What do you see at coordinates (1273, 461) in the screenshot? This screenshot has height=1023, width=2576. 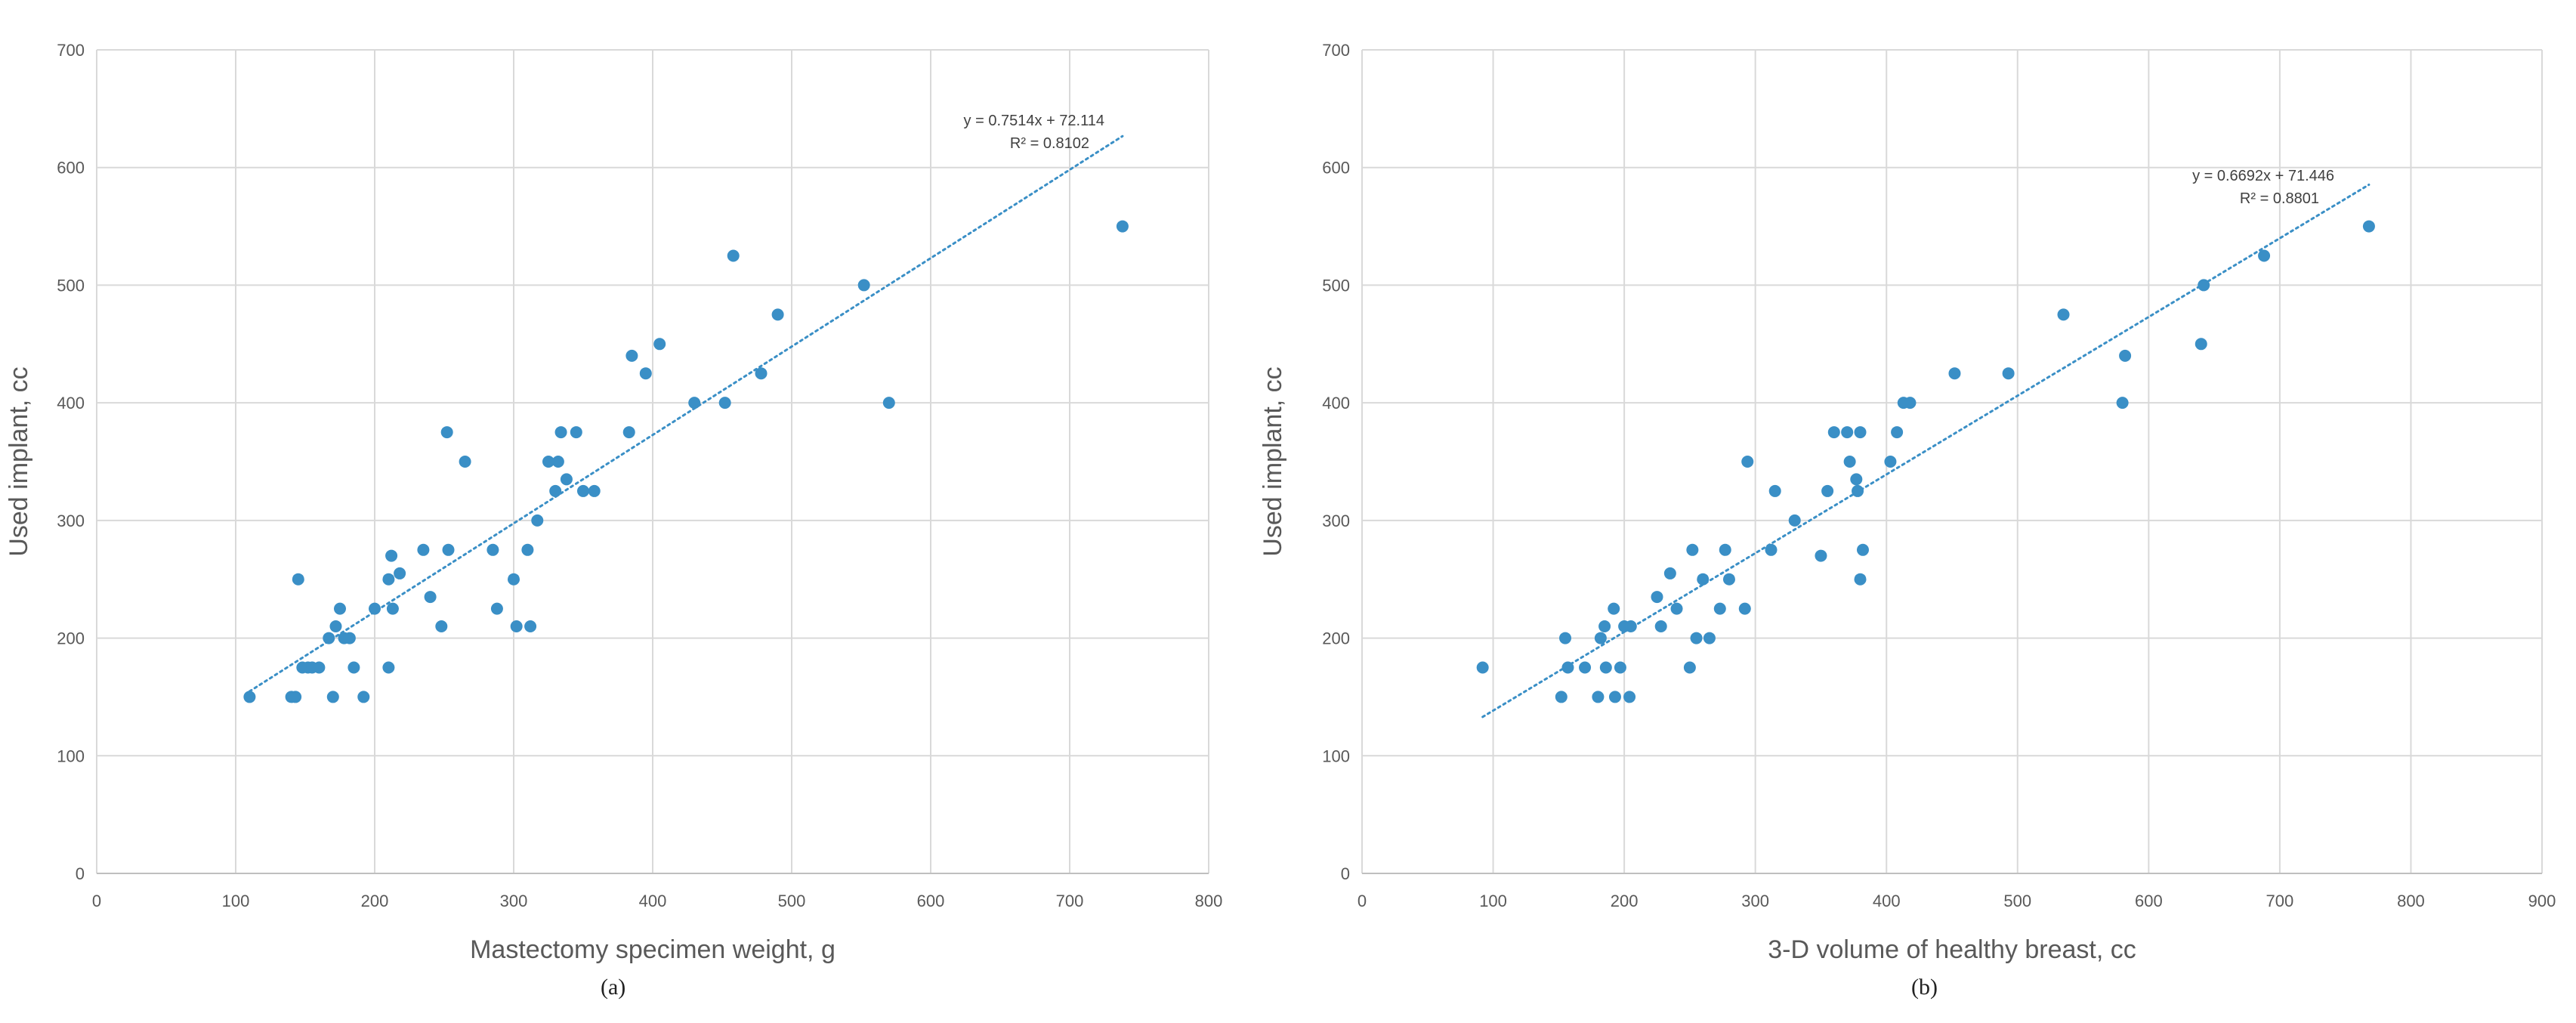 I see `chart-b-y-axis-title: Used implant, cc` at bounding box center [1273, 461].